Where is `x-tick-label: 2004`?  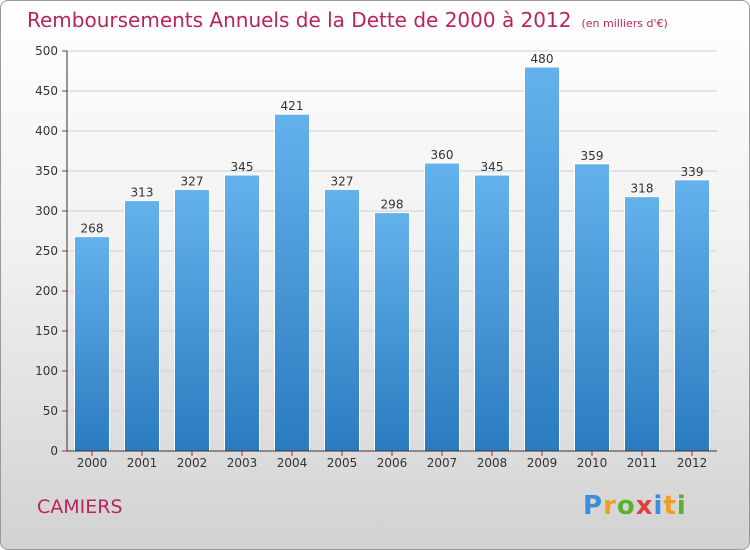 x-tick-label: 2004 is located at coordinates (292, 463).